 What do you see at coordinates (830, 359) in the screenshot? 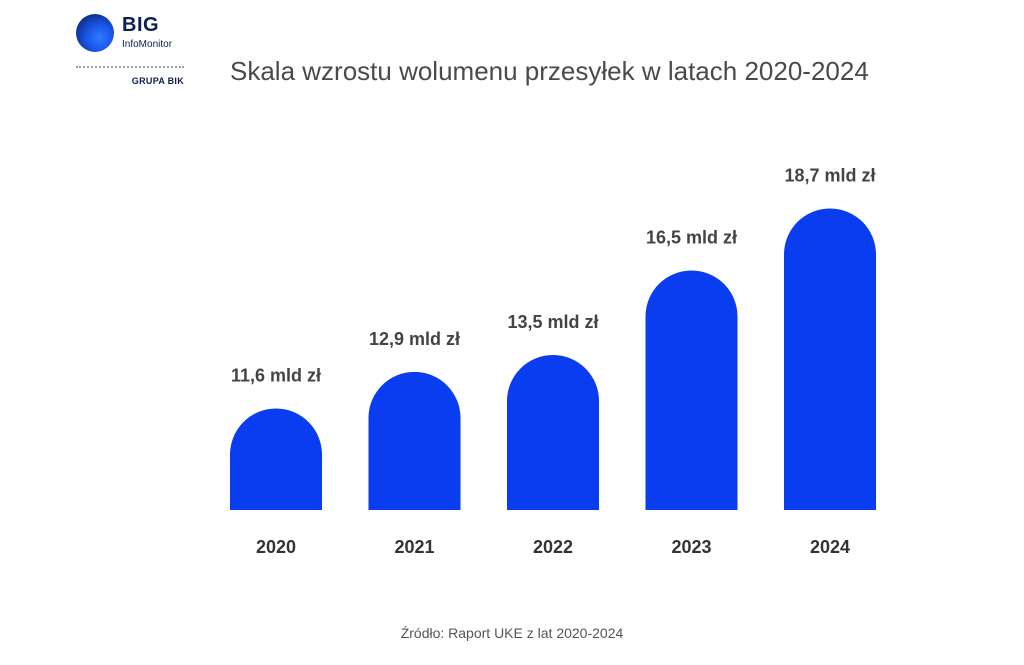
I see `bar-2024` at bounding box center [830, 359].